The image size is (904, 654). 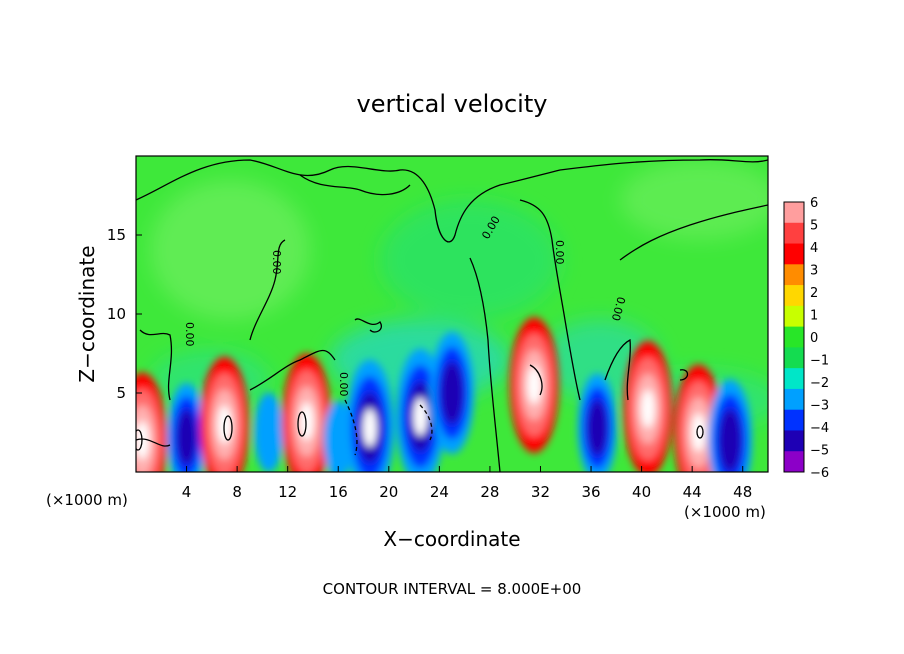 I want to click on x-tick-label: 32, so click(x=540, y=492).